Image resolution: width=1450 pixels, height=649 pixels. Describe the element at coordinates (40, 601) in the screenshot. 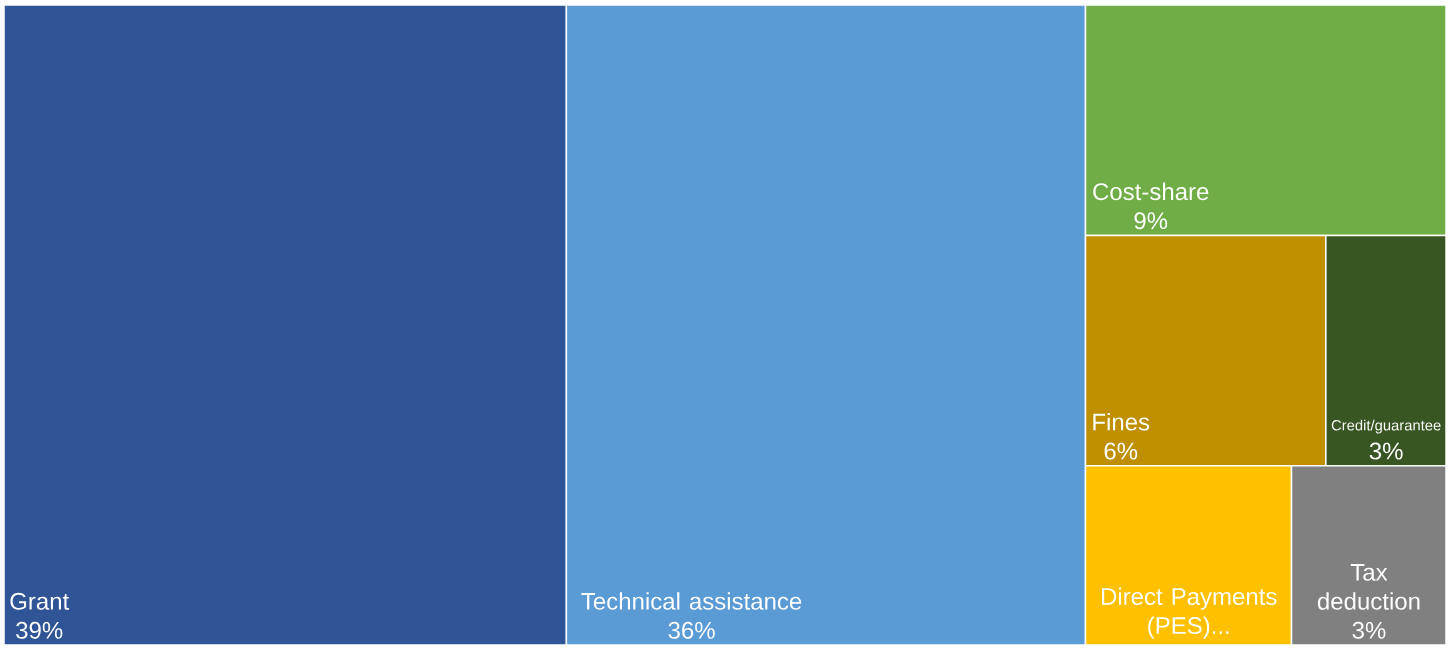

I see `category-label: Grant` at that location.